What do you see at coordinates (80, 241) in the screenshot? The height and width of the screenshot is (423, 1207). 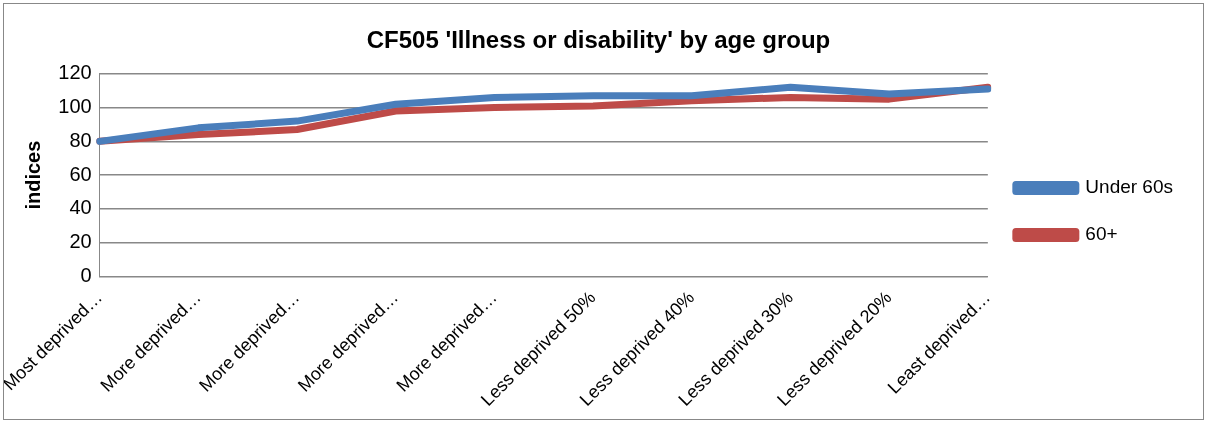 I see `y-tick-label: 20` at bounding box center [80, 241].